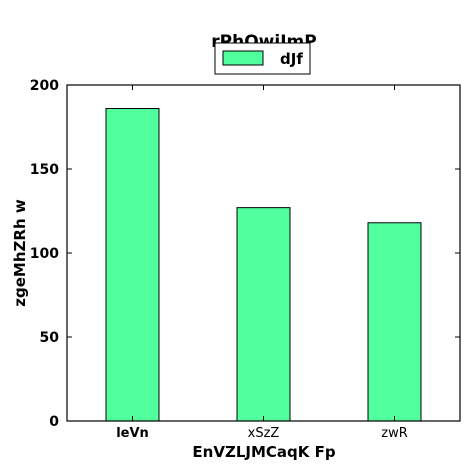  I want to click on y-tick-label: 100, so click(44, 254).